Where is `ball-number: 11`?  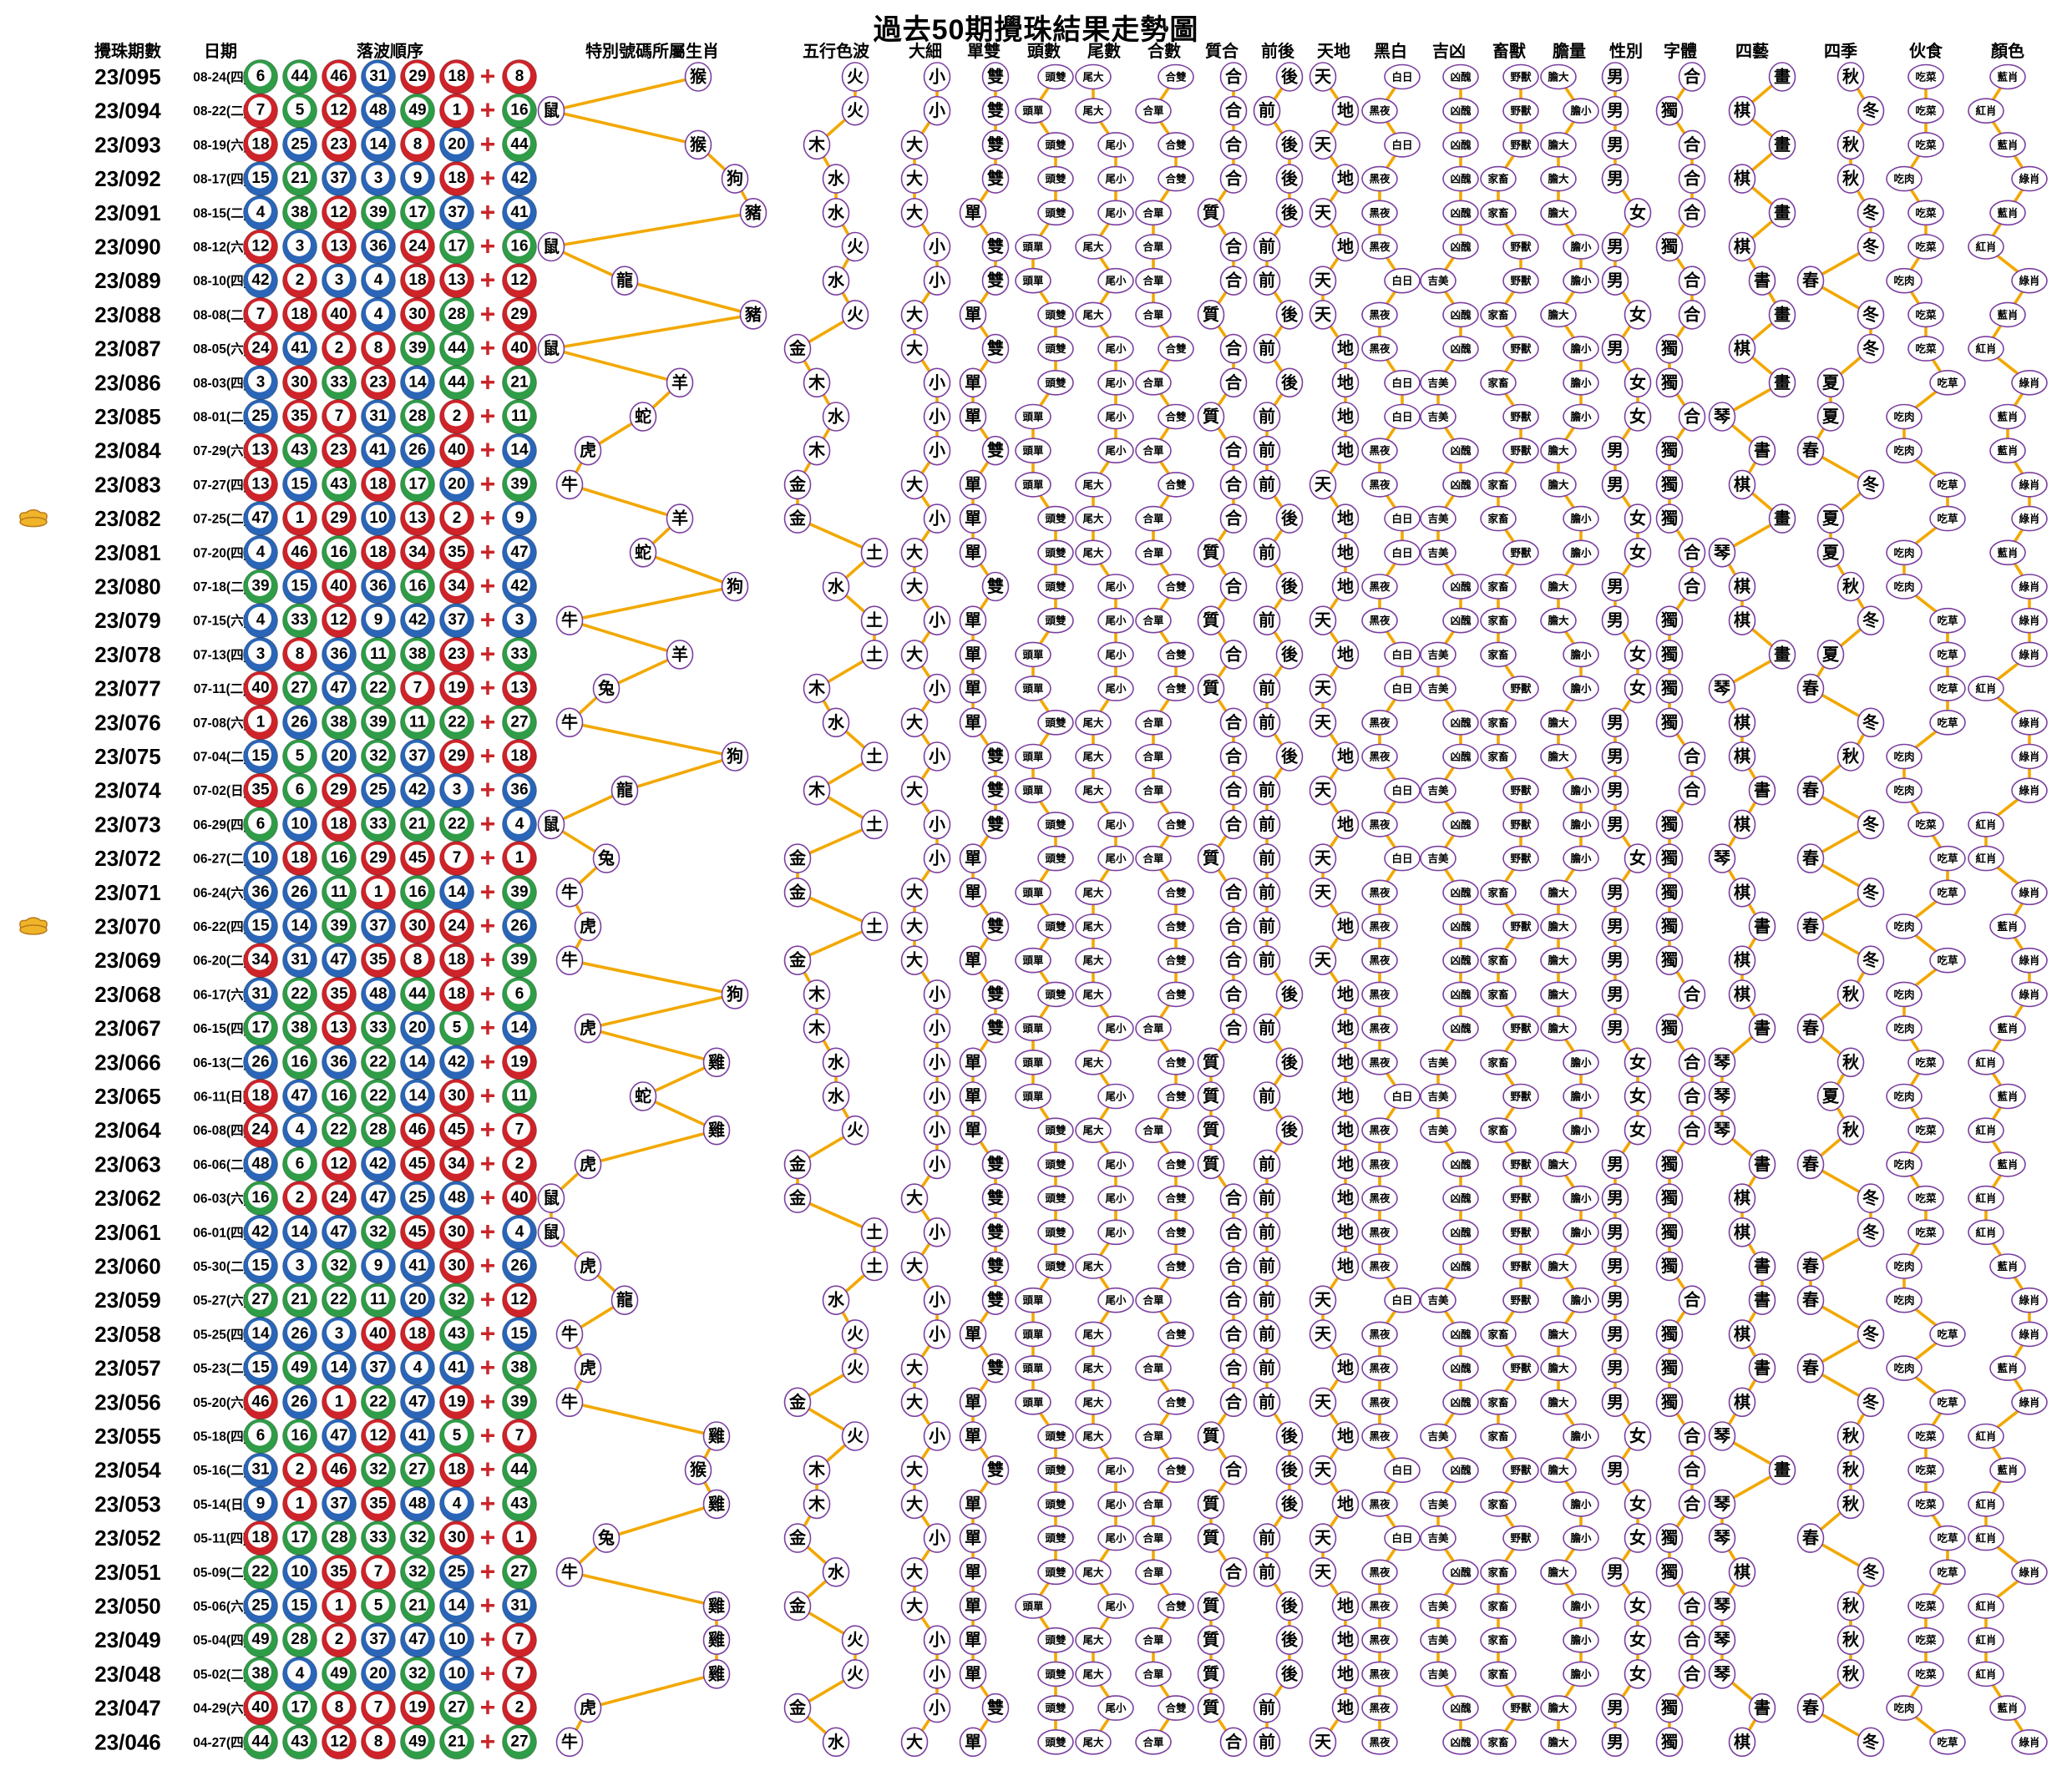
ball-number: 11 is located at coordinates (339, 892).